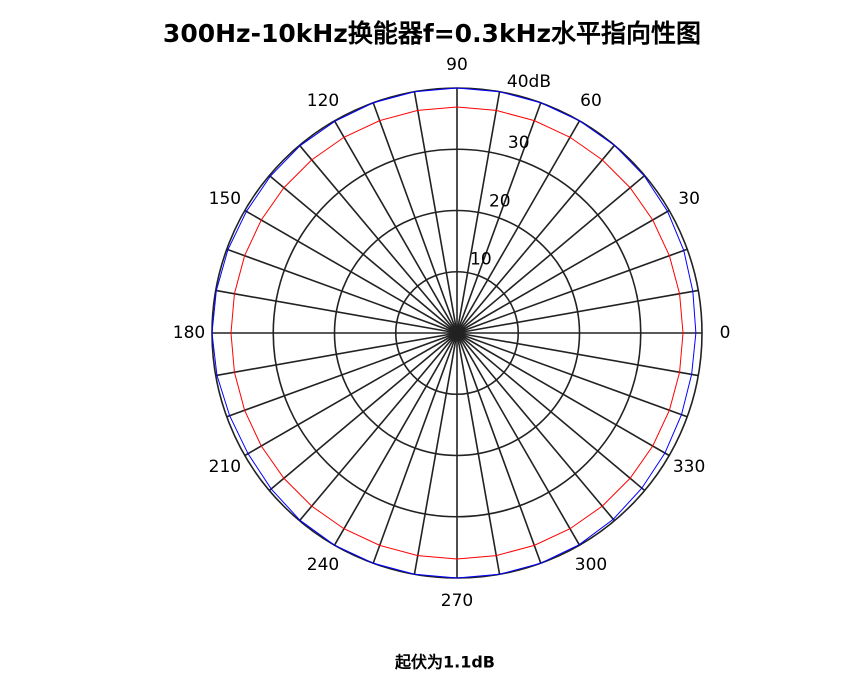 The width and height of the screenshot is (854, 697). I want to click on r-tick-label: 20, so click(500, 201).